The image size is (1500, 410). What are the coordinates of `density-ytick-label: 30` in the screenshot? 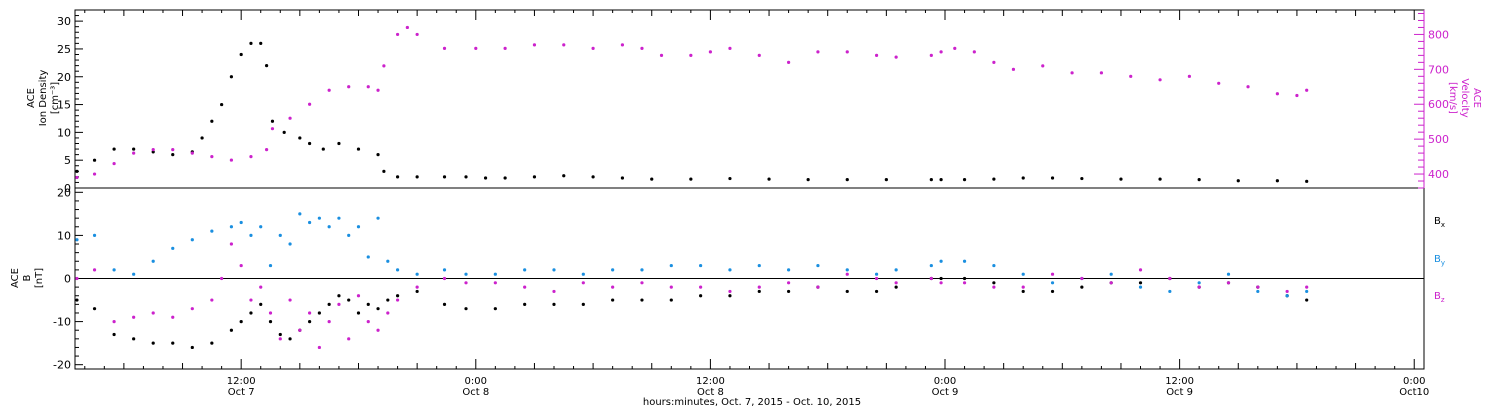 It's located at (64, 21).